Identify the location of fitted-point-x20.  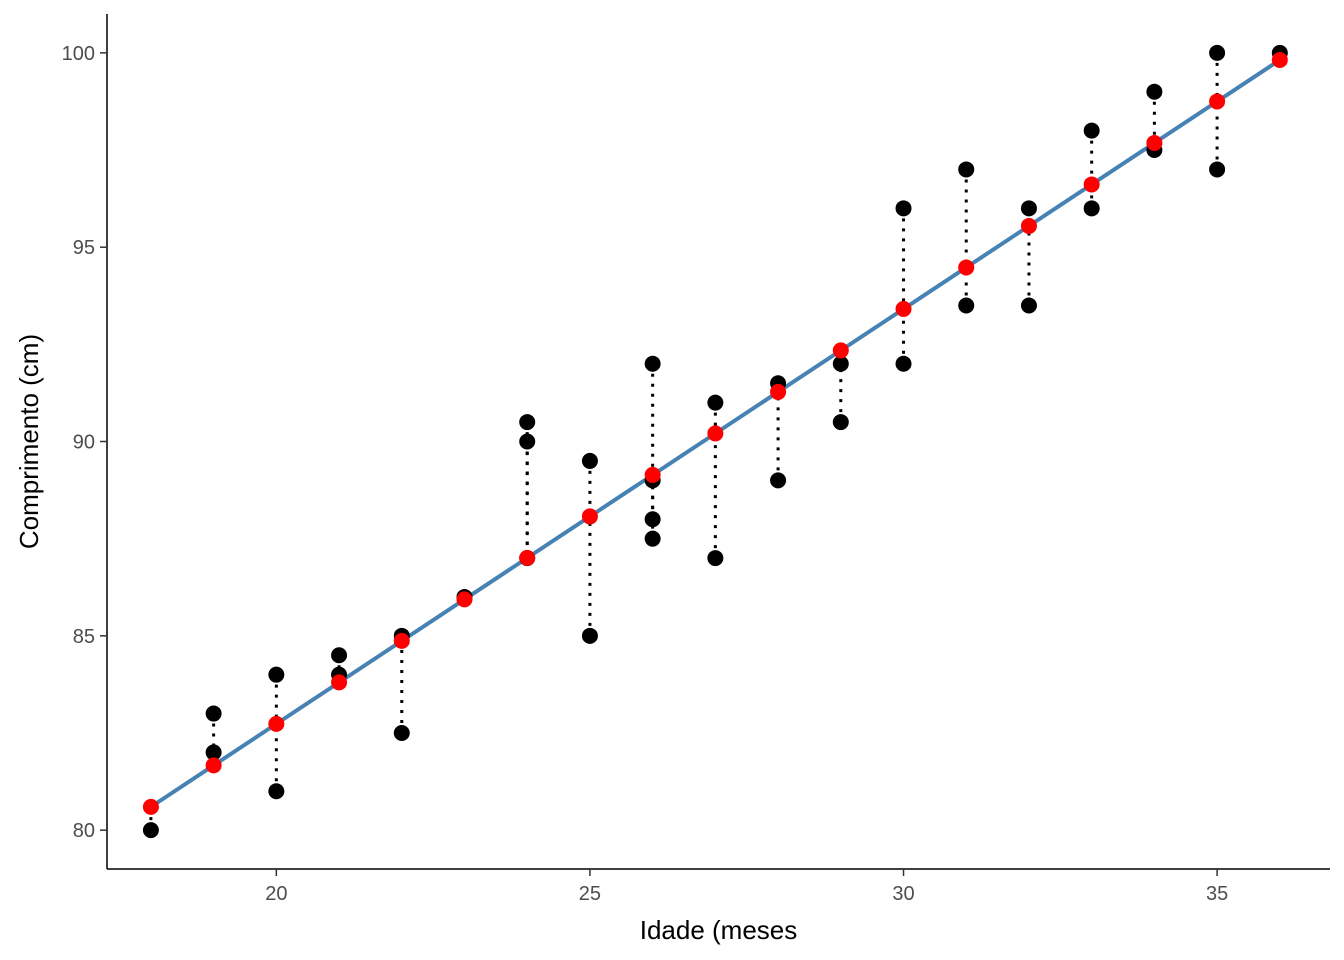
(276, 723).